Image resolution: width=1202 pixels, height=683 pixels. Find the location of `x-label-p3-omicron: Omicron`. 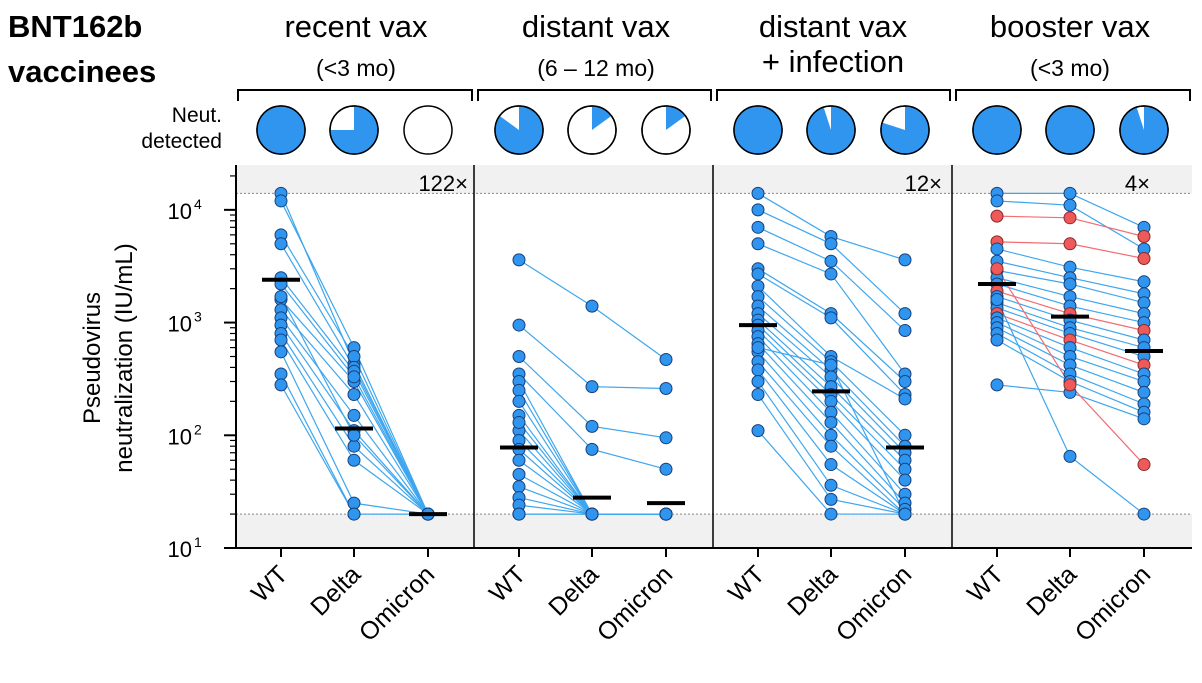

x-label-p3-omicron: Omicron is located at coordinates (874, 603).